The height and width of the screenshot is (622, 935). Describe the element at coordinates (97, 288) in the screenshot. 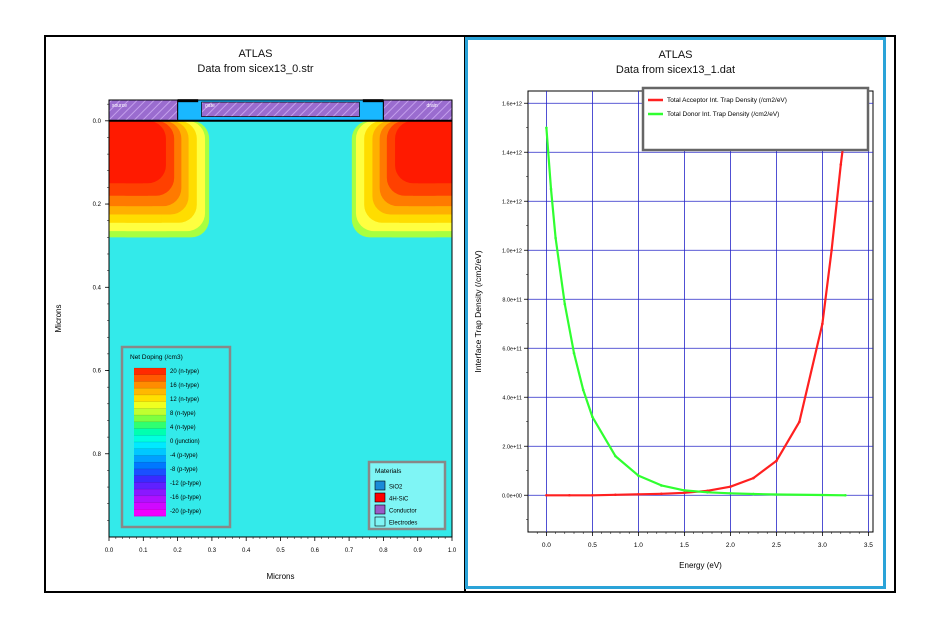

I see `y-tick-label: 0.4` at that location.